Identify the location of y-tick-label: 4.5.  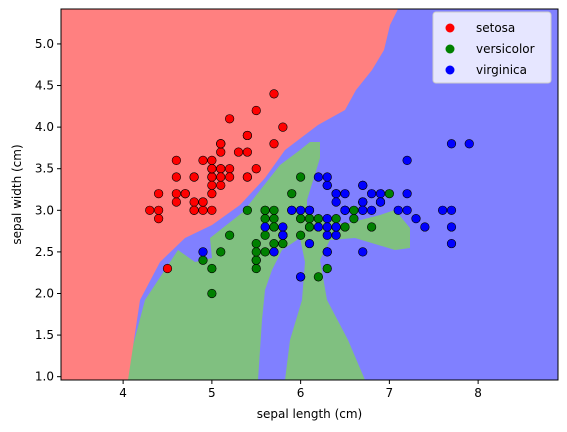
(44, 86).